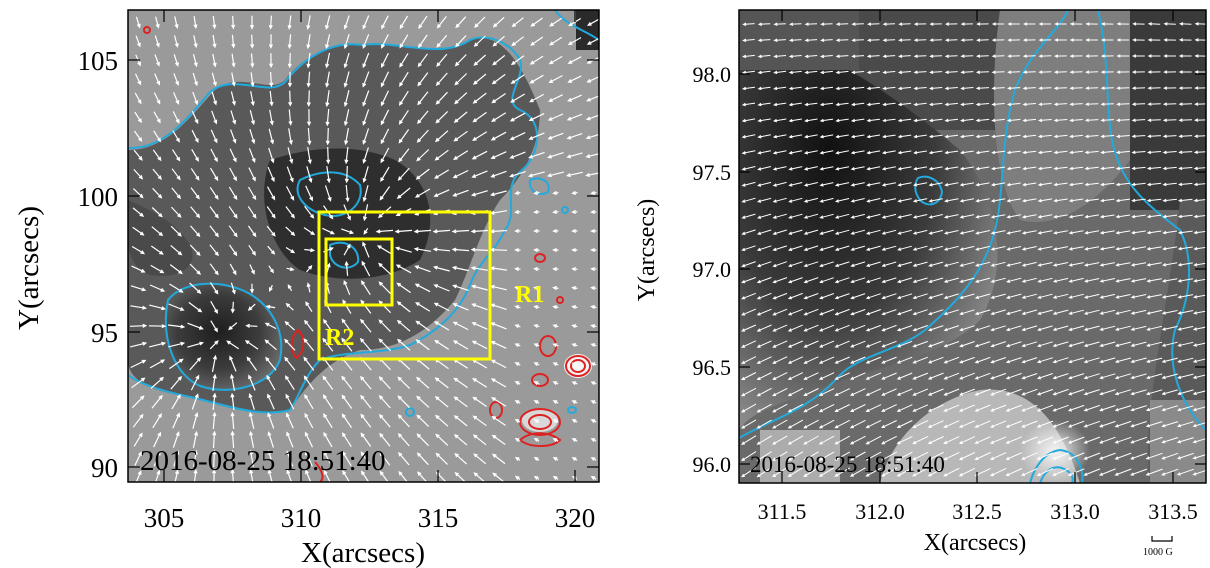 Image resolution: width=1210 pixels, height=568 pixels. I want to click on region-r1-box, so click(404, 285).